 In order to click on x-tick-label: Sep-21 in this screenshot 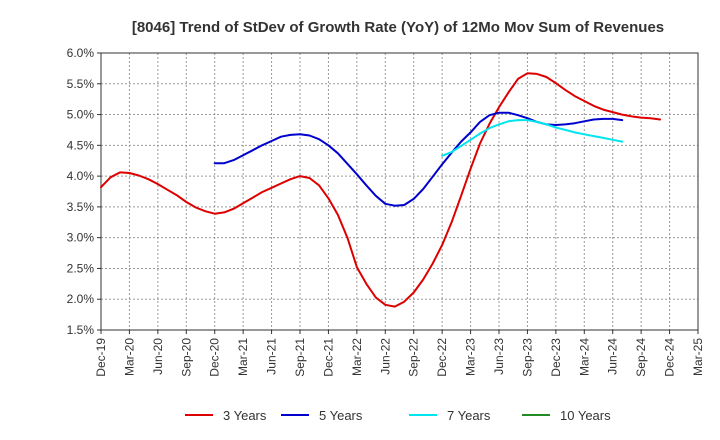, I will do `click(300, 357)`.